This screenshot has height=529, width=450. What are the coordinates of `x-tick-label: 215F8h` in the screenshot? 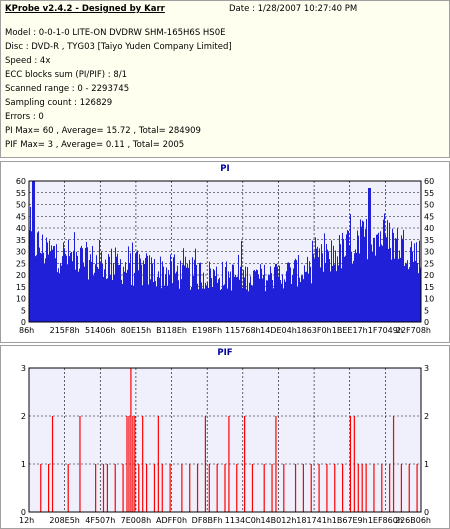 It's located at (65, 330).